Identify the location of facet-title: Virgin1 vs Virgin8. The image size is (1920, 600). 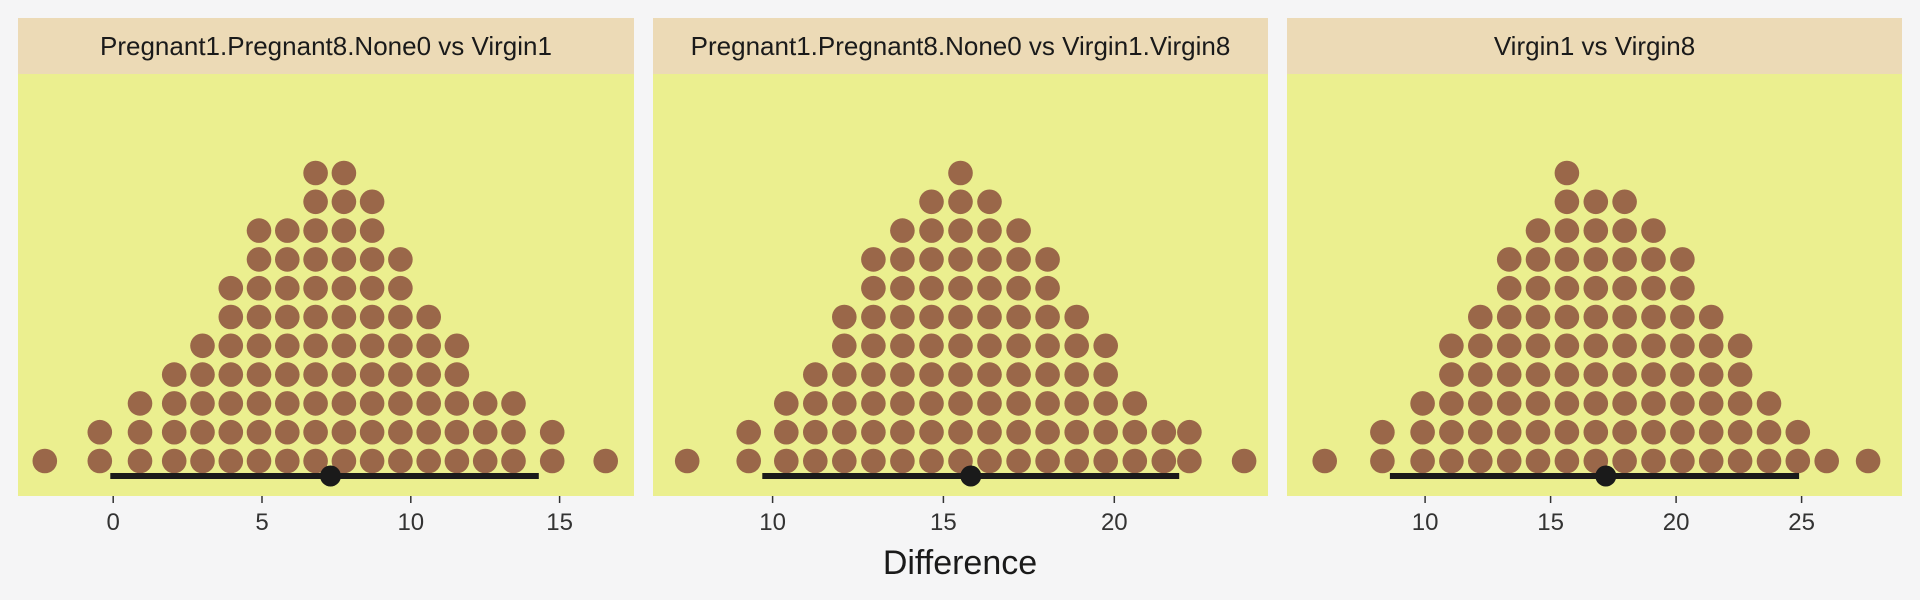
(1594, 46).